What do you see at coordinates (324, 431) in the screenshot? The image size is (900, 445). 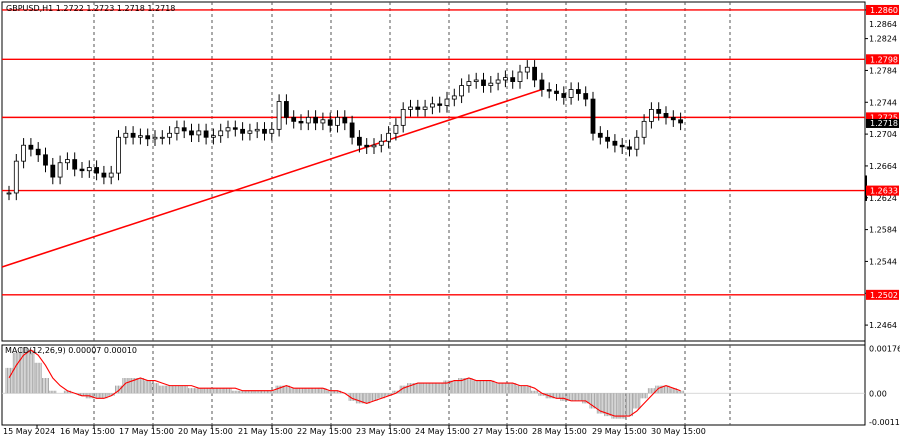 I see `x-tick-label: 22 May 15:00` at bounding box center [324, 431].